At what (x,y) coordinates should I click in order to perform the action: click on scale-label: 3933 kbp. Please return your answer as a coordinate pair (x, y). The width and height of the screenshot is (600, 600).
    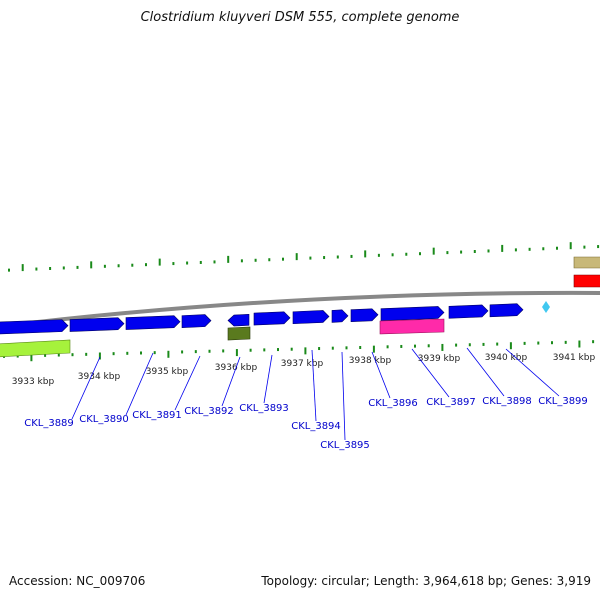
    Looking at the image, I should click on (33, 382).